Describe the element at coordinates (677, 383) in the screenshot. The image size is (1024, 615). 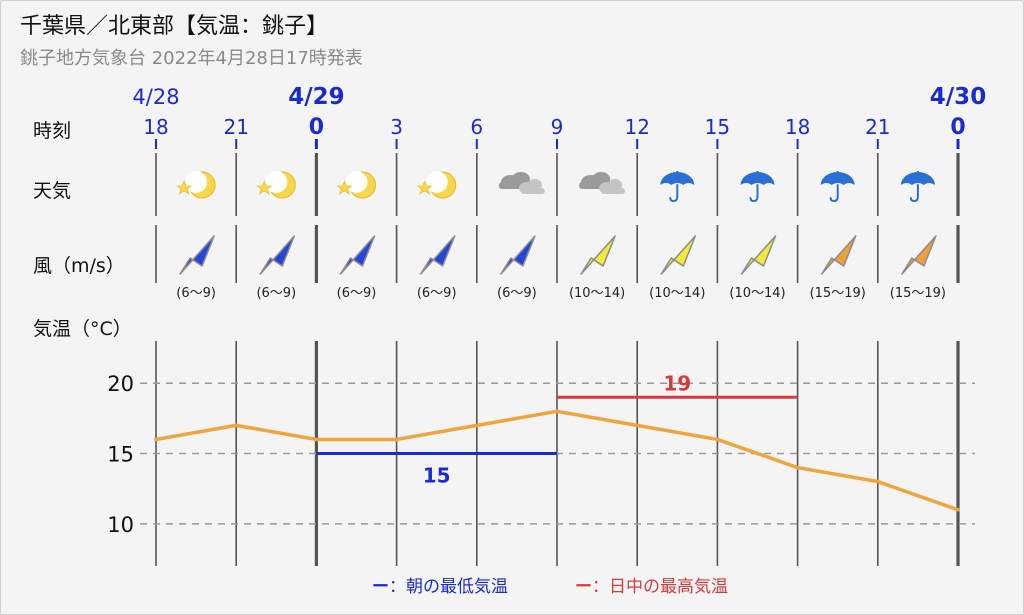
I see `max-temp-label: 19` at that location.